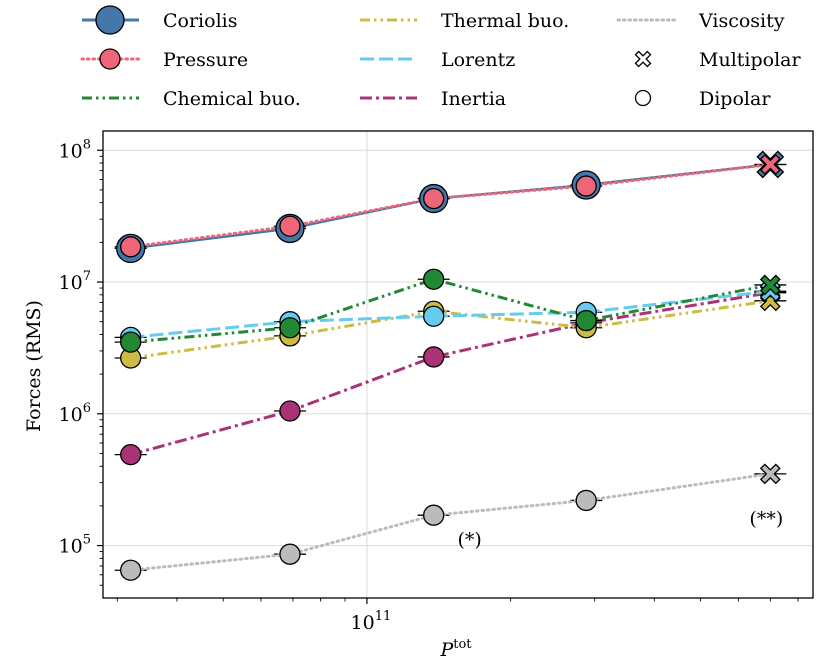 The width and height of the screenshot is (830, 664). Describe the element at coordinates (750, 60) in the screenshot. I see `legend-label: Multipolar` at that location.